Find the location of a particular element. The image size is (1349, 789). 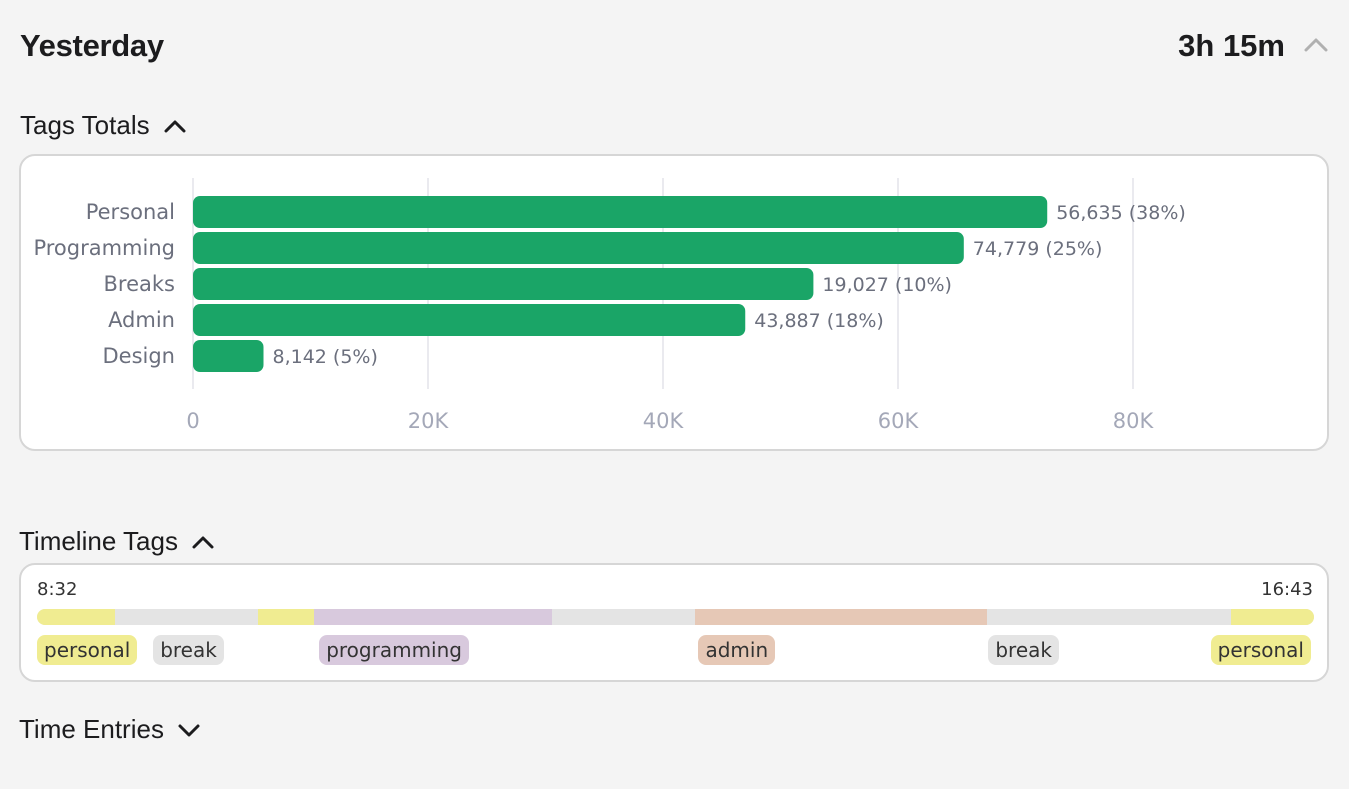

timeline-segment-admin is located at coordinates (841, 617).